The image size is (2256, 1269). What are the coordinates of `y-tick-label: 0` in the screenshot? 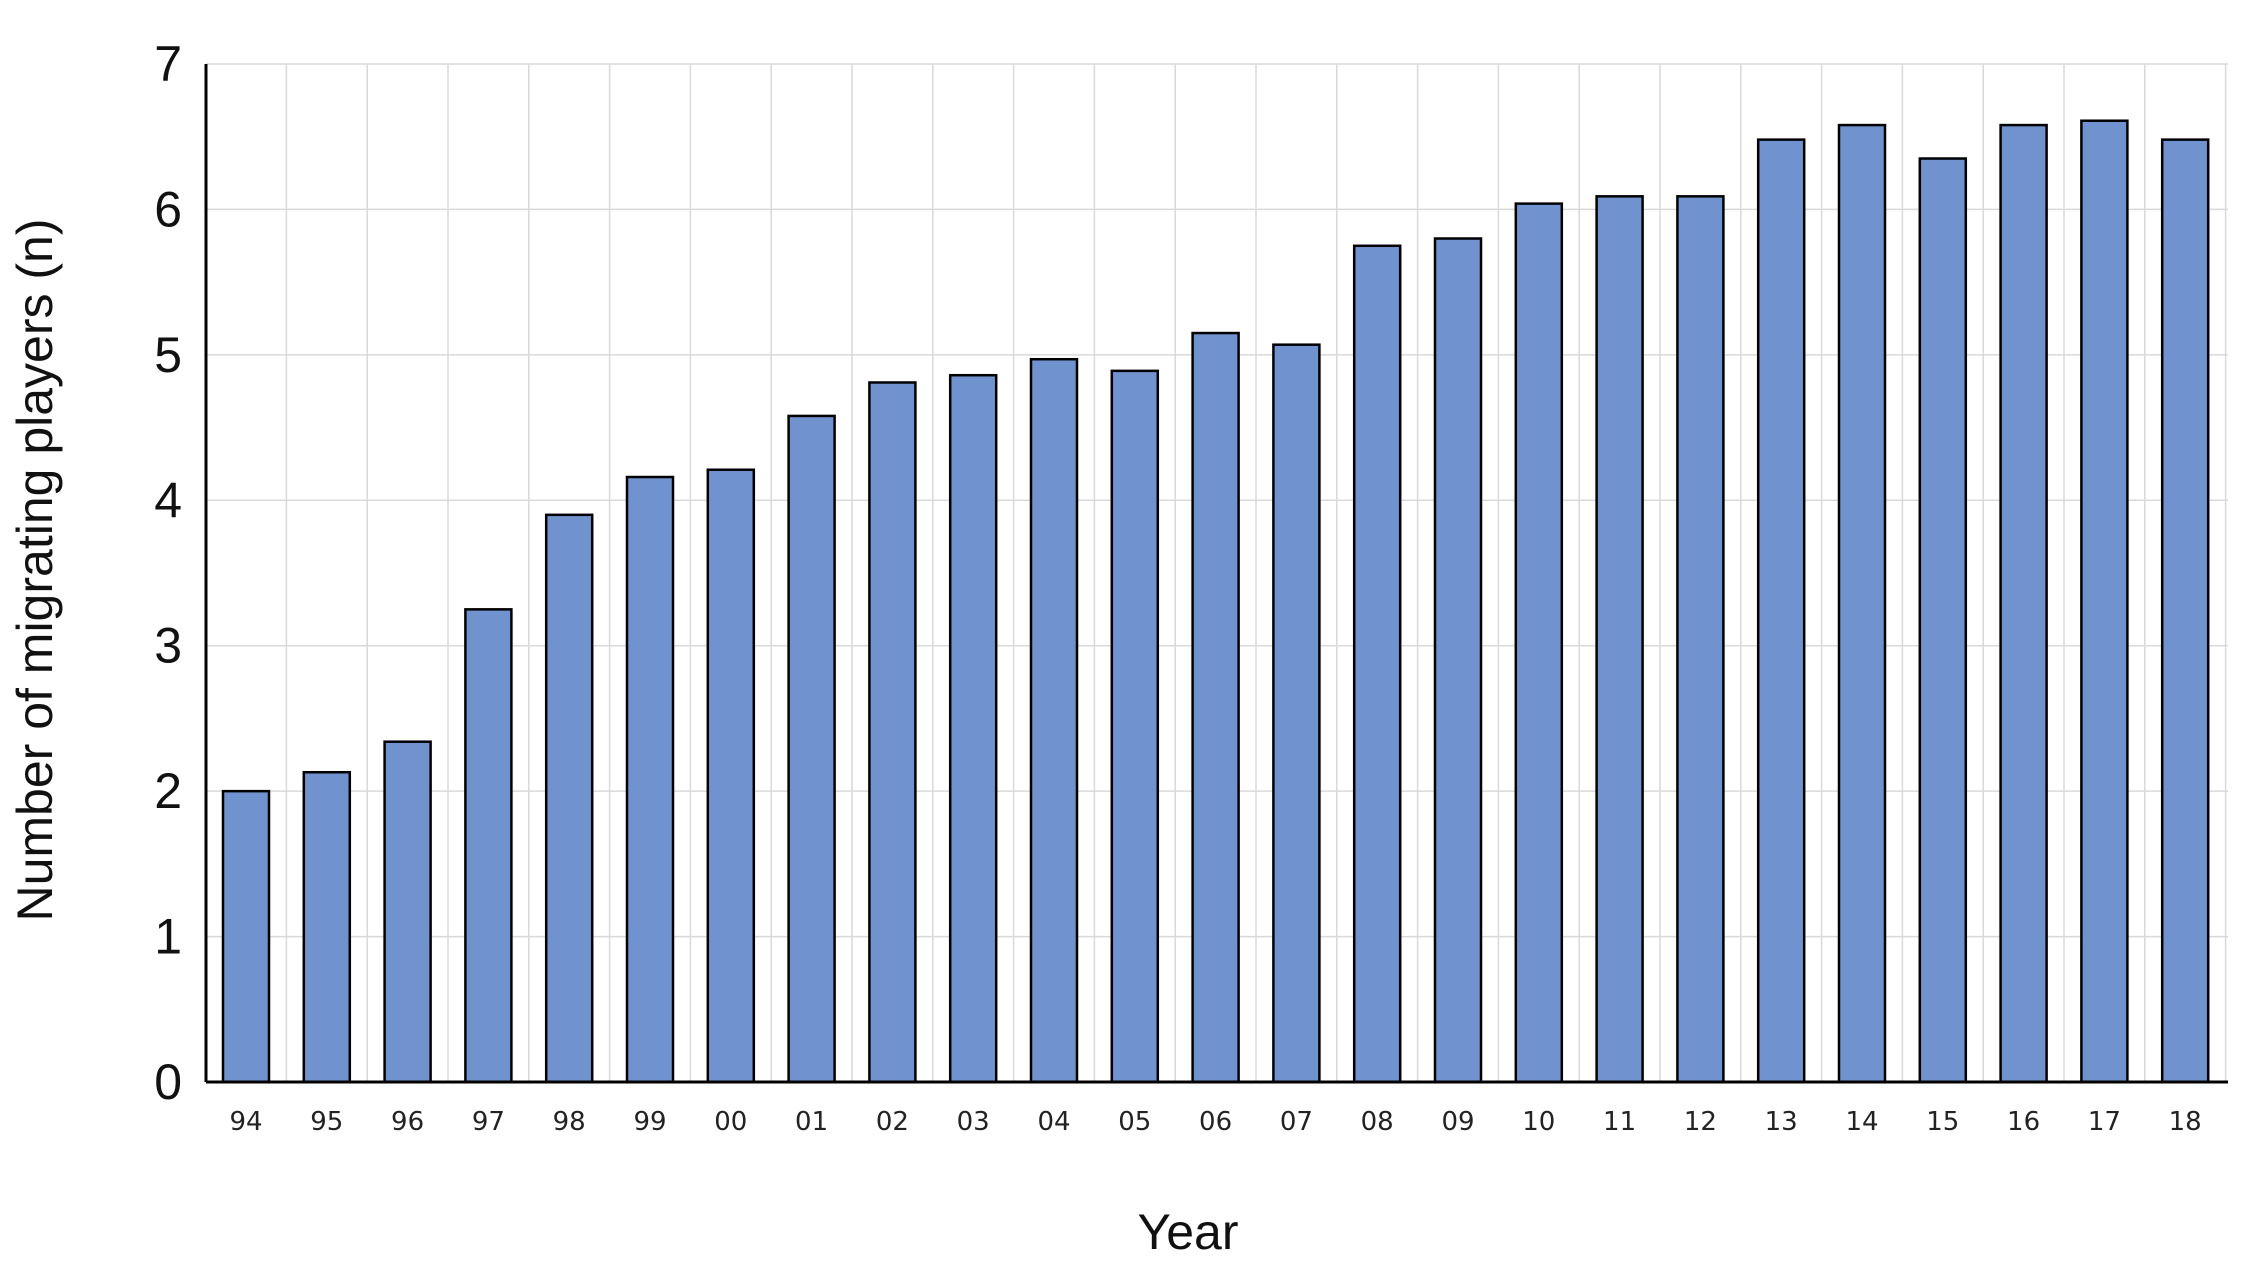 It's located at (168, 1082).